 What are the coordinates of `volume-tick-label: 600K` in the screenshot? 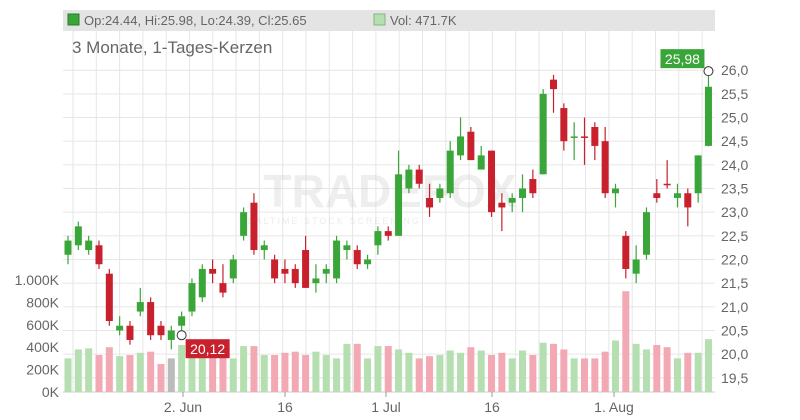 It's located at (42, 325).